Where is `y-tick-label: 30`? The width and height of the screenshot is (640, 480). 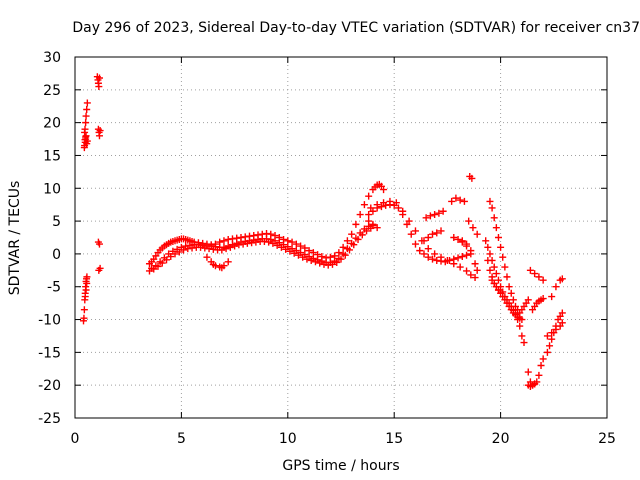
y-tick-label: 30 is located at coordinates (52, 58).